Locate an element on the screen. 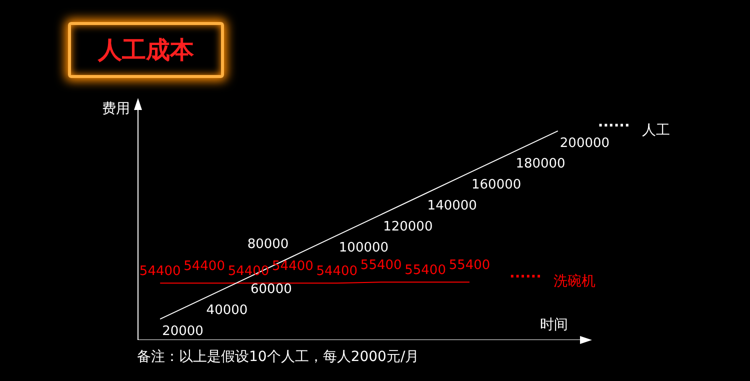 The height and width of the screenshot is (381, 750). data-label: 60000 is located at coordinates (271, 290).